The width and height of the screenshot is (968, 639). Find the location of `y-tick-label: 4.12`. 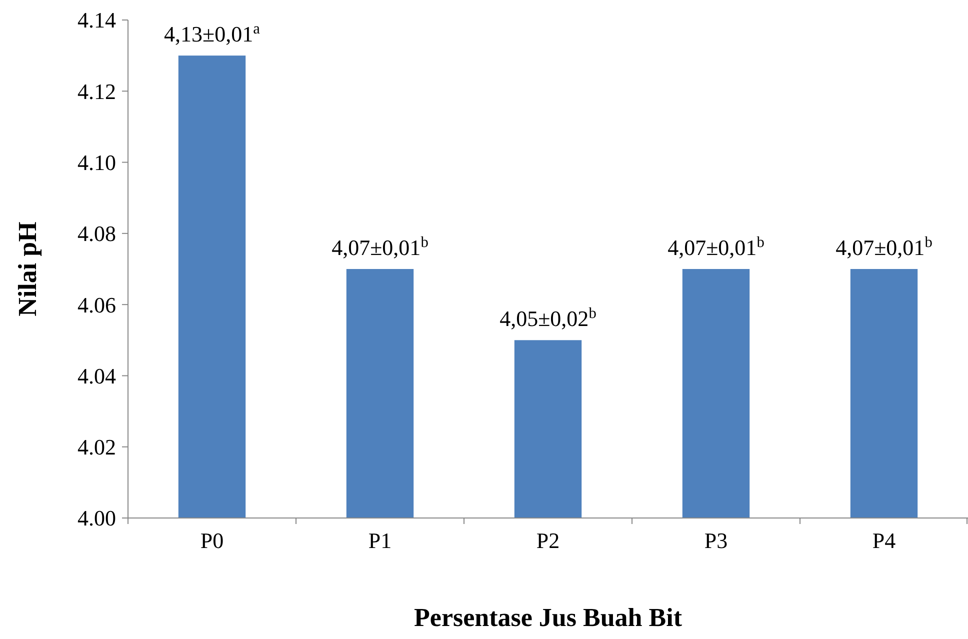

y-tick-label: 4.12 is located at coordinates (97, 91).